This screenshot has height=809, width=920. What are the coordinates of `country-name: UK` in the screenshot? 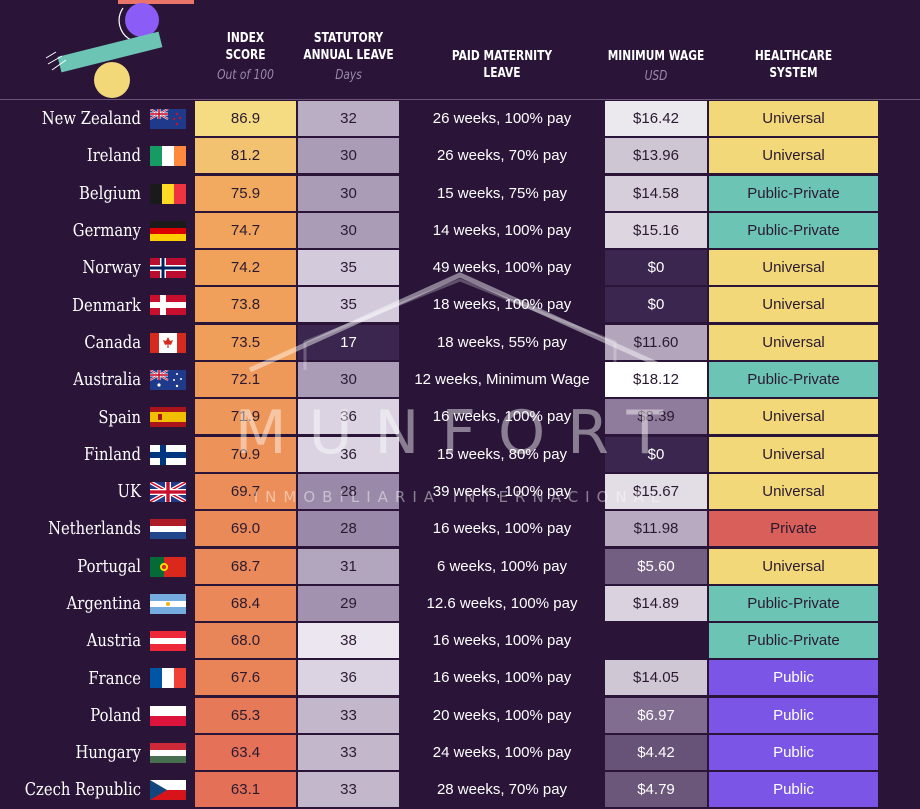 It's located at (129, 492).